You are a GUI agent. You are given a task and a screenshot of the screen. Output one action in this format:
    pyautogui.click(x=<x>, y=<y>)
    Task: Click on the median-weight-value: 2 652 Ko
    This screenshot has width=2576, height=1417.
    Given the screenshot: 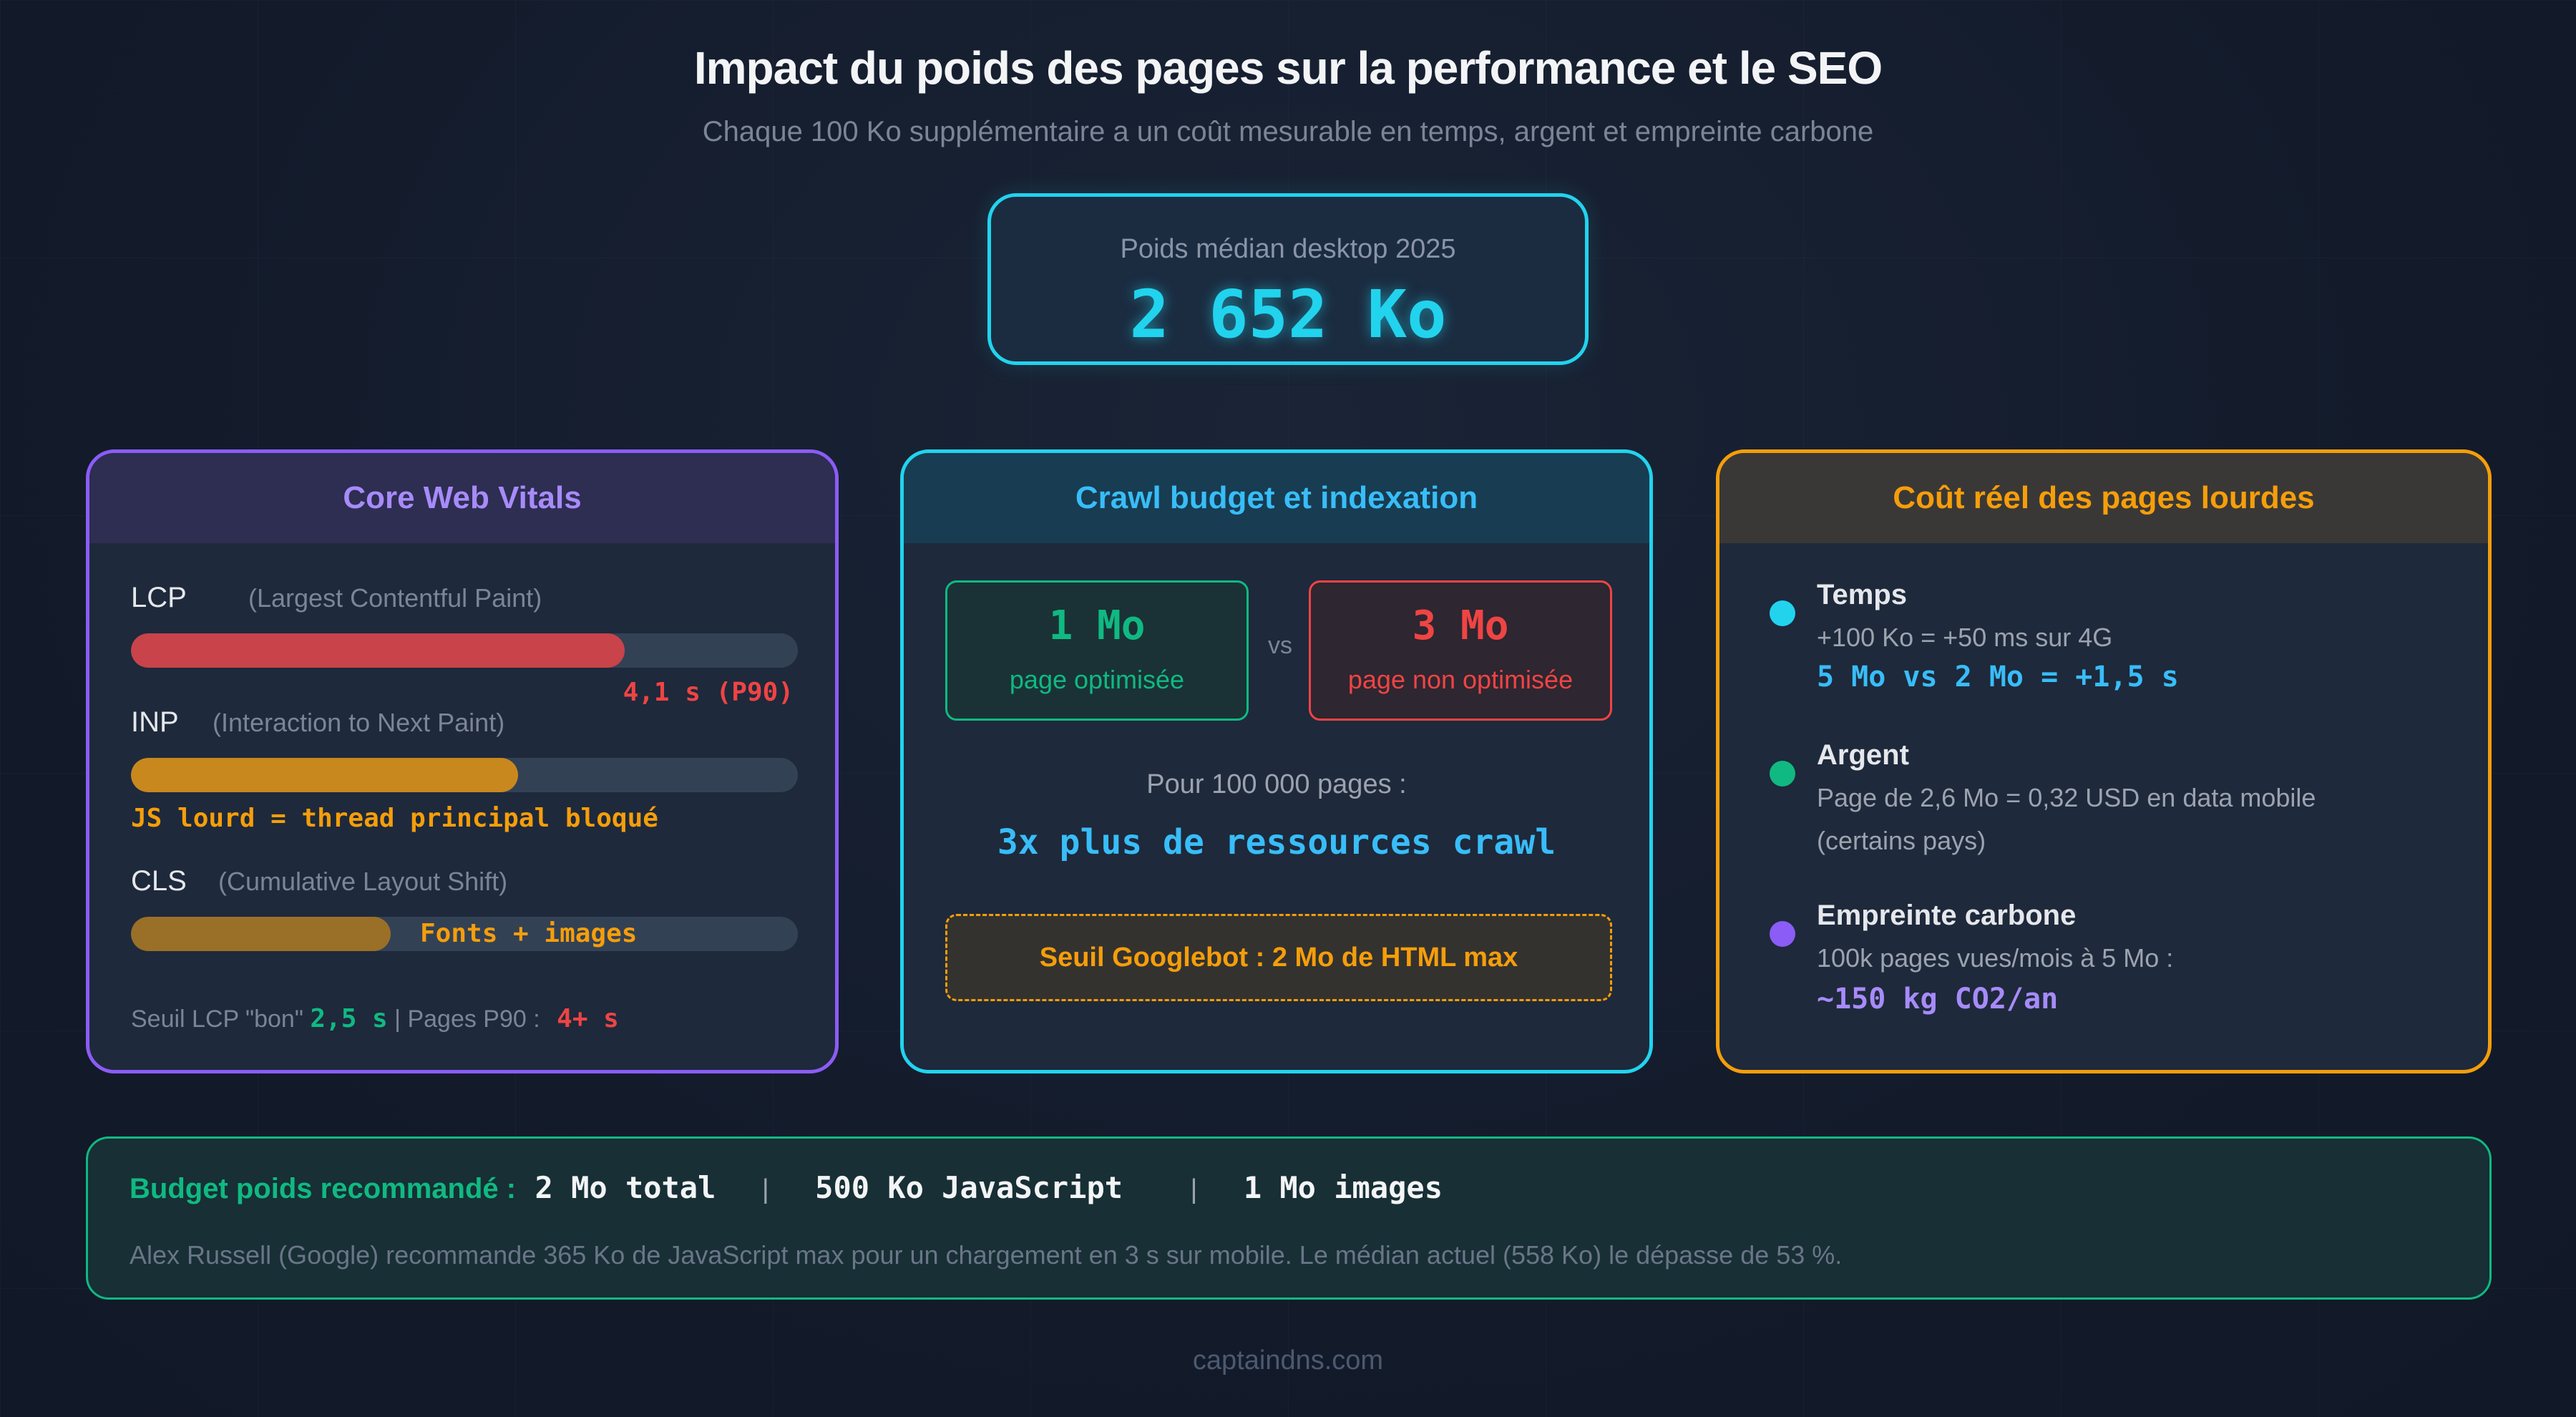 What is the action you would take?
    pyautogui.click(x=1288, y=314)
    